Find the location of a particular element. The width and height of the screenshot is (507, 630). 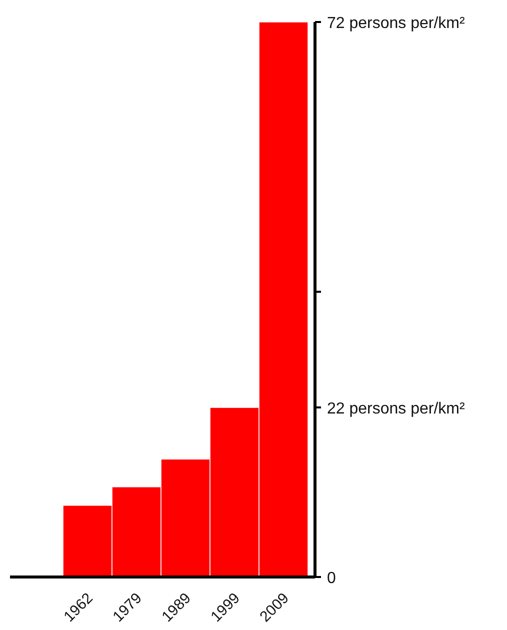

y-tick-label: 72 persons per/km² is located at coordinates (396, 23).